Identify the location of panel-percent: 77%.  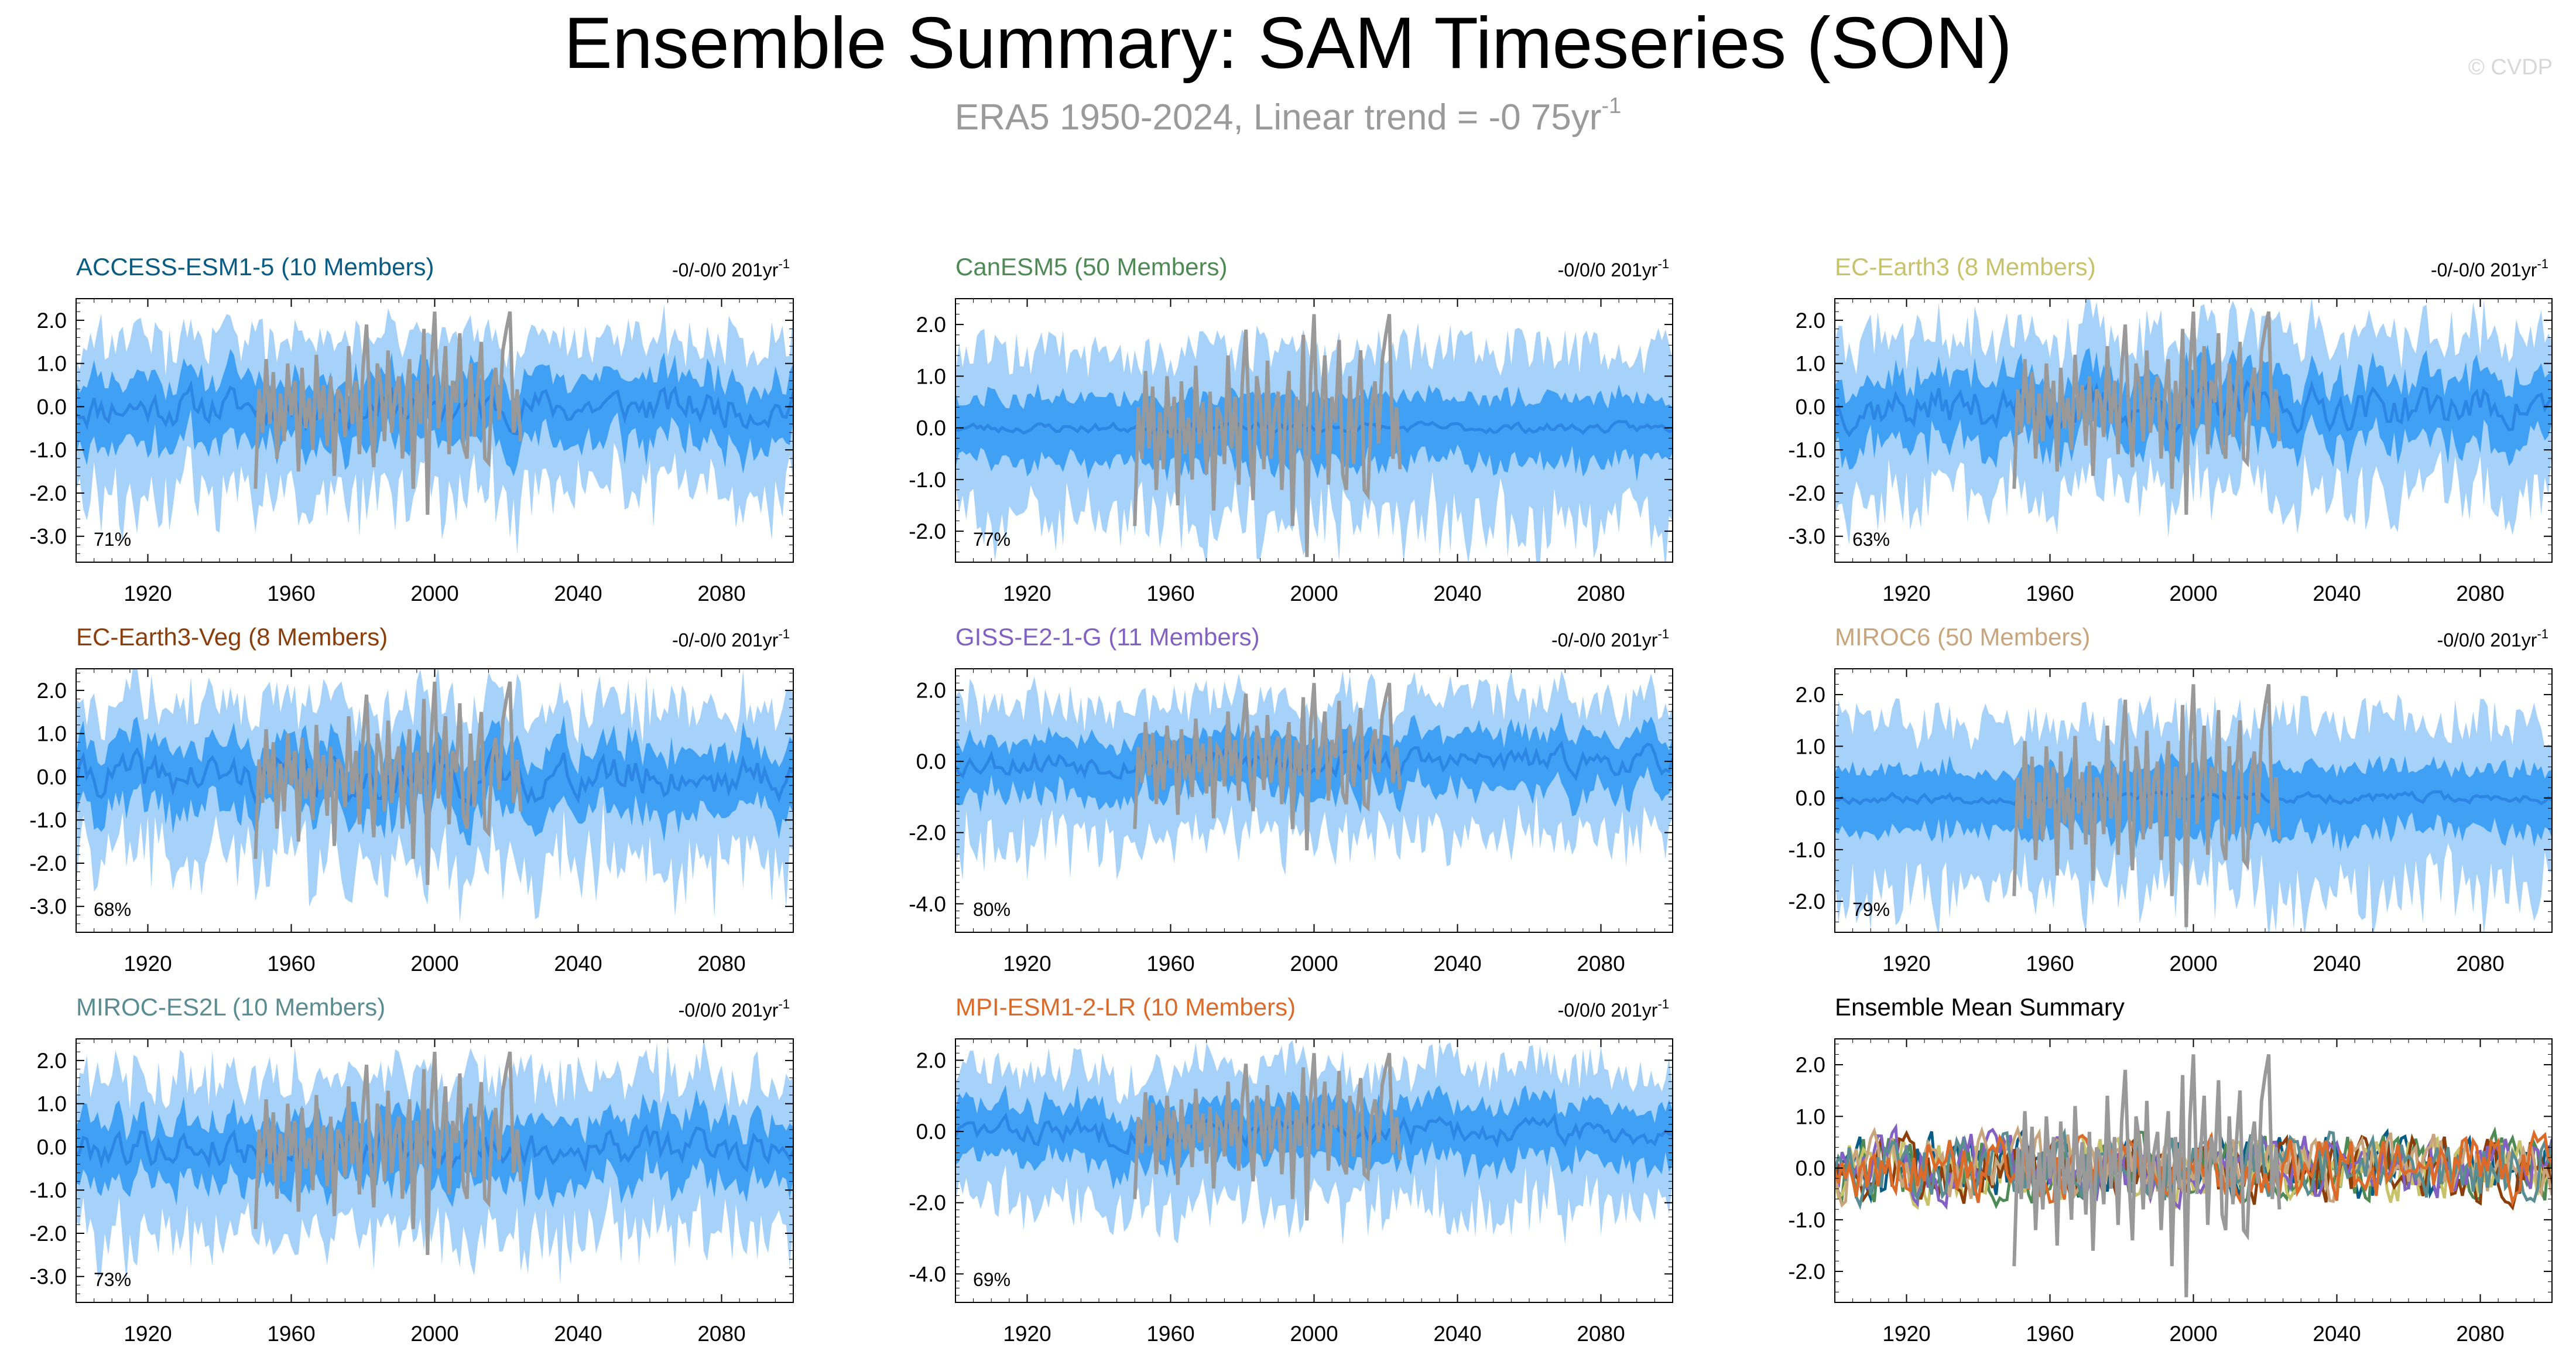
(991, 539).